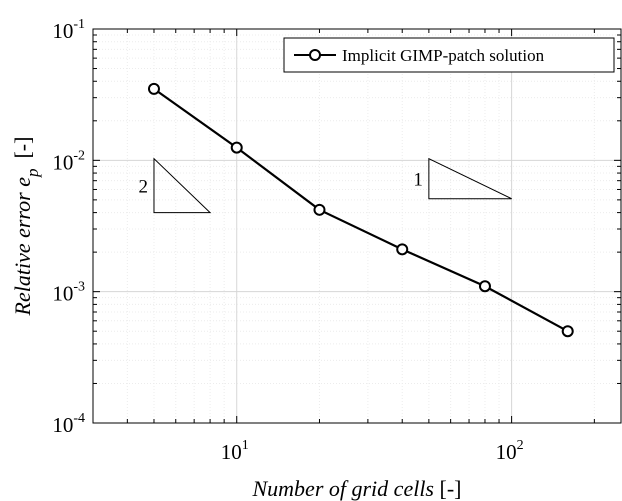 The height and width of the screenshot is (501, 622). What do you see at coordinates (315, 55) in the screenshot?
I see `legend-series-marker` at bounding box center [315, 55].